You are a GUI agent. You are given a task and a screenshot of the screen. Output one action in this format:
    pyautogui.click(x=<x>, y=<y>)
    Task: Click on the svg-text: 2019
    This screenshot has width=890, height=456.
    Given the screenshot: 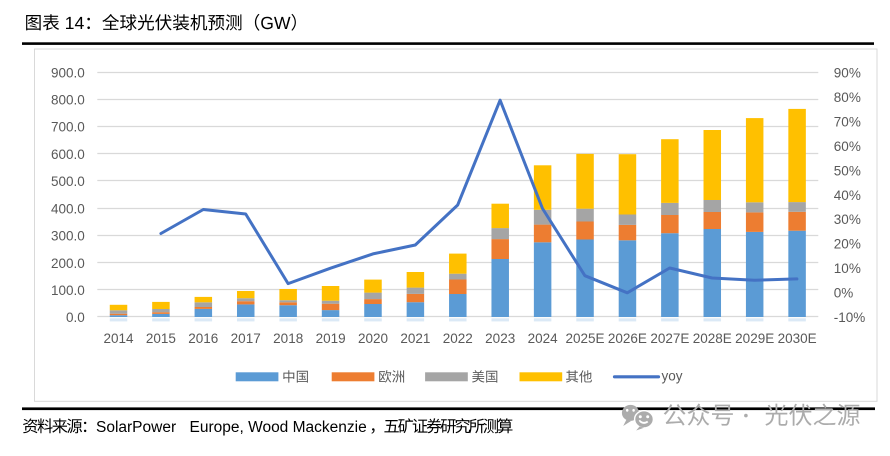 What is the action you would take?
    pyautogui.click(x=331, y=338)
    